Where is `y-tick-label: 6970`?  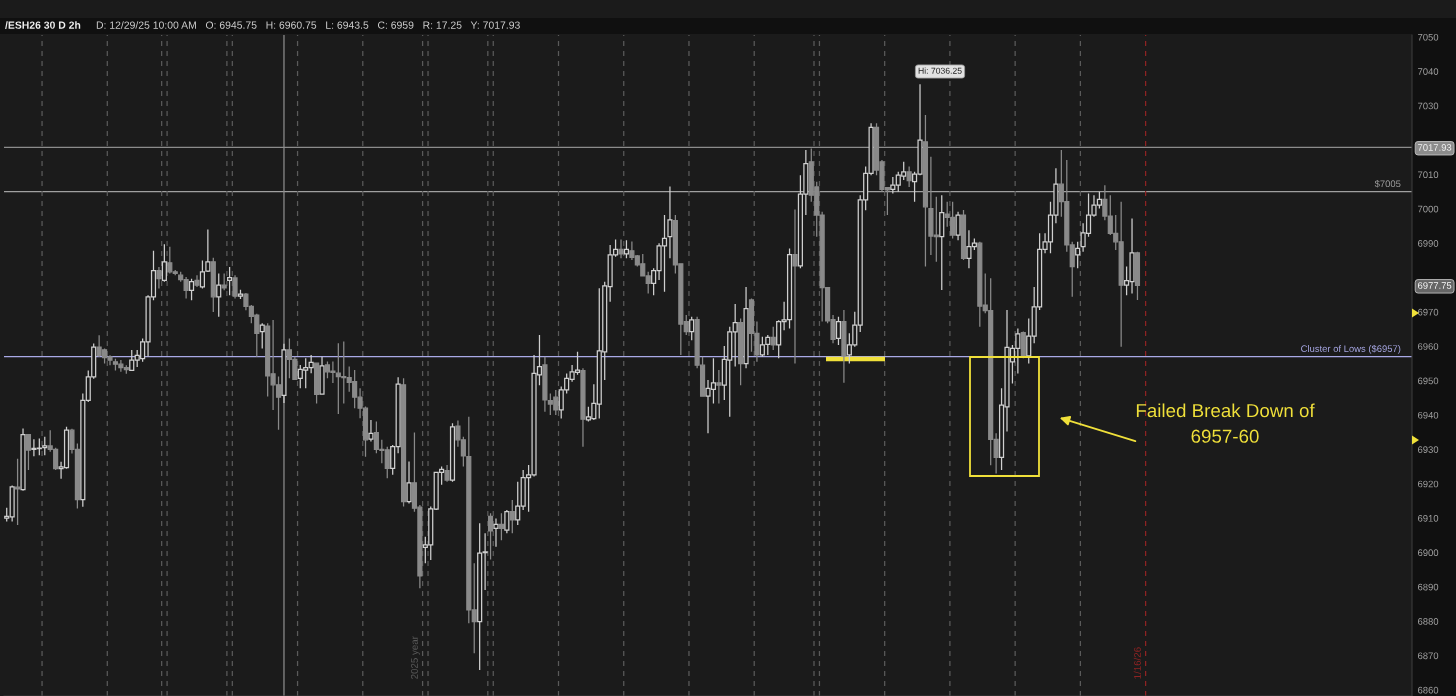 y-tick-label: 6970 is located at coordinates (1428, 312).